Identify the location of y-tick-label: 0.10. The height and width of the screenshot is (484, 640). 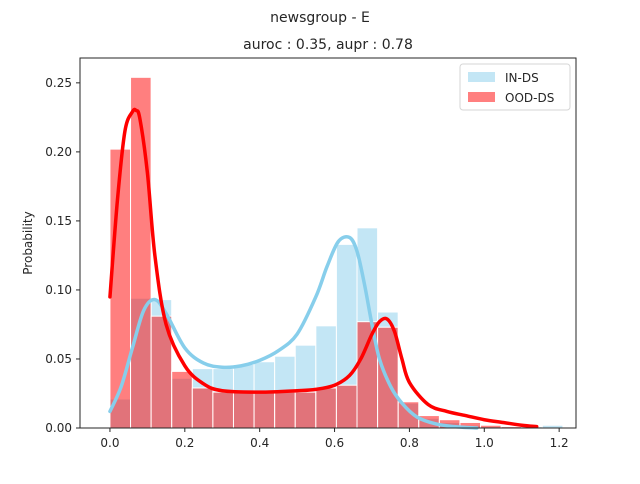
(58, 290).